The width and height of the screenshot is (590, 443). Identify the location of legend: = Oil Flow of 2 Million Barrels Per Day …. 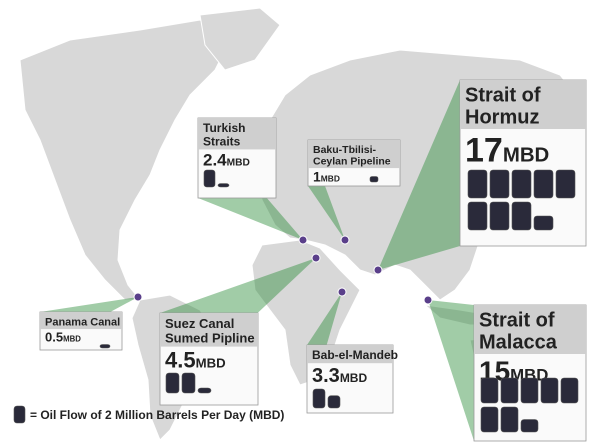
(148, 414).